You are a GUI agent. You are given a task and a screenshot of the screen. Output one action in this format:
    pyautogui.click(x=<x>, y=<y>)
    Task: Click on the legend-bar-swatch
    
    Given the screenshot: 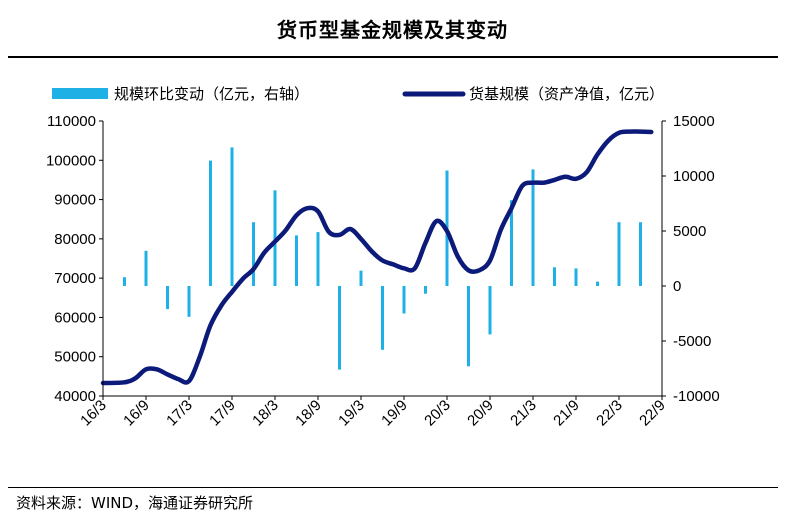 What is the action you would take?
    pyautogui.click(x=80, y=93)
    